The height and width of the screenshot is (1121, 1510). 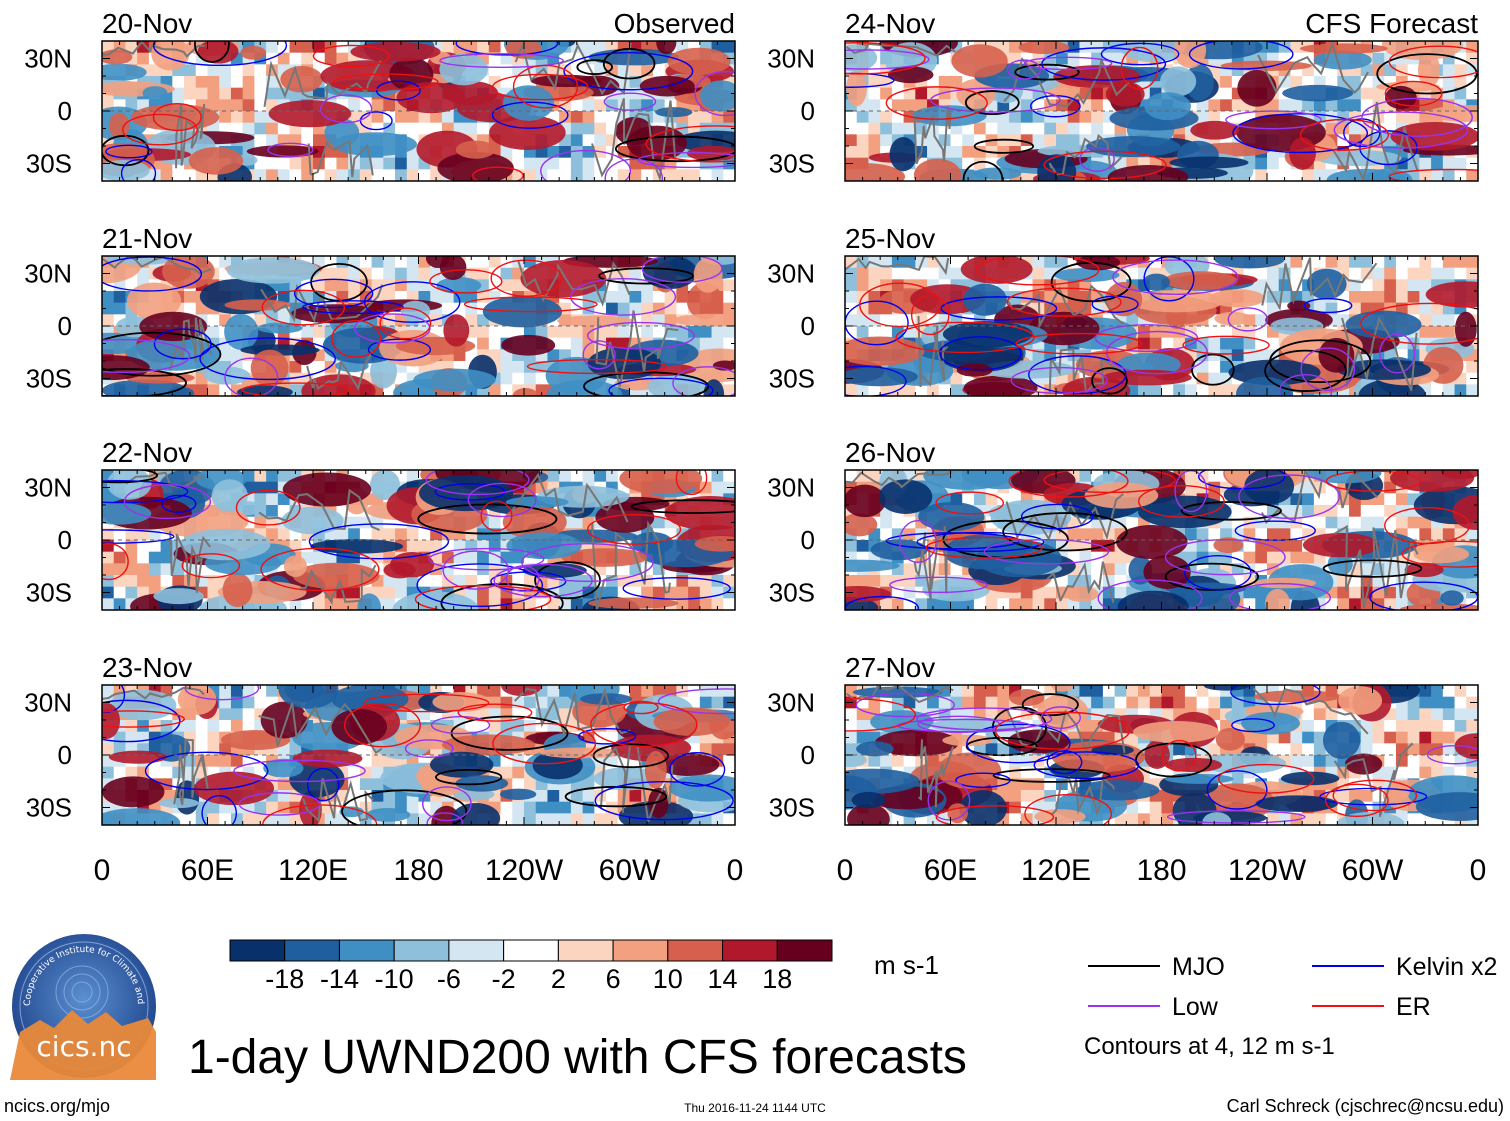 I want to click on colorbar-label: 18, so click(x=777, y=979).